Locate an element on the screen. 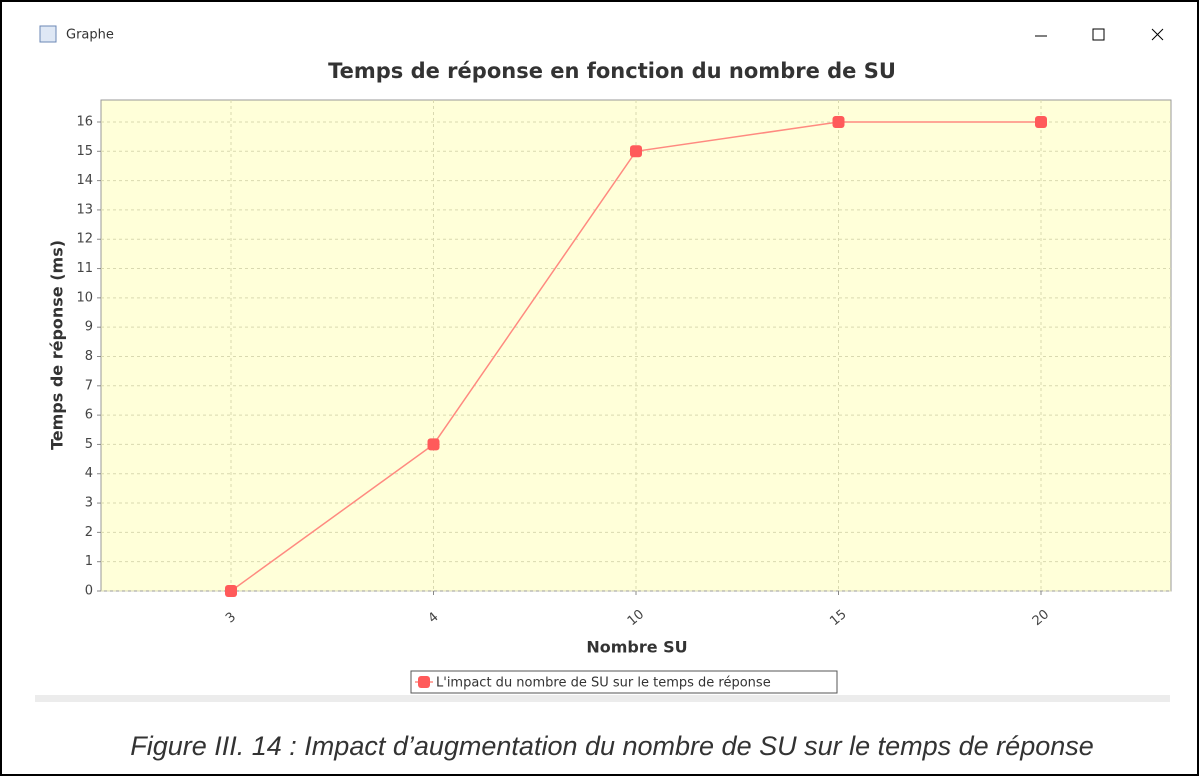 This screenshot has height=776, width=1199. separator is located at coordinates (602, 698).